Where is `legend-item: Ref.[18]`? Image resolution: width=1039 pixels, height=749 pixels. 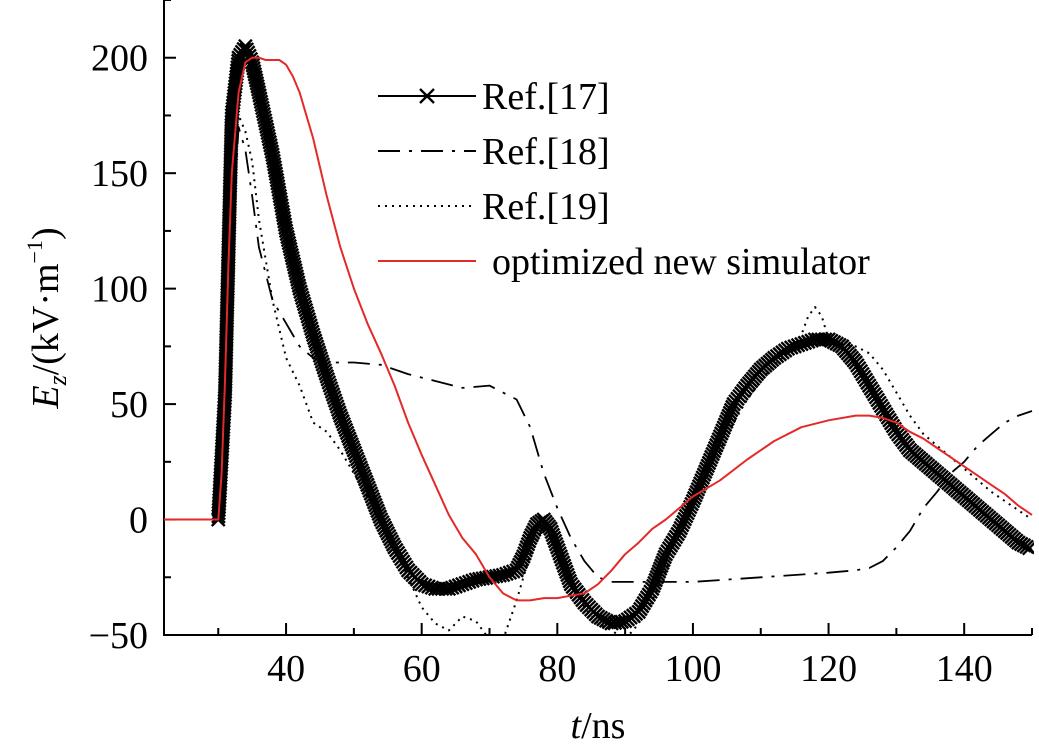
legend-item: Ref.[18] is located at coordinates (494, 152).